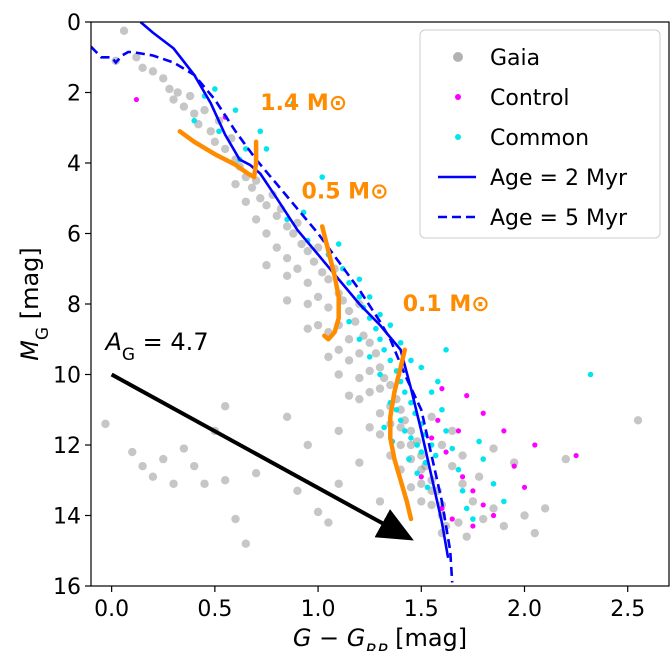  Describe the element at coordinates (43, 333) in the screenshot. I see `y-axis-label-sub: G` at that location.